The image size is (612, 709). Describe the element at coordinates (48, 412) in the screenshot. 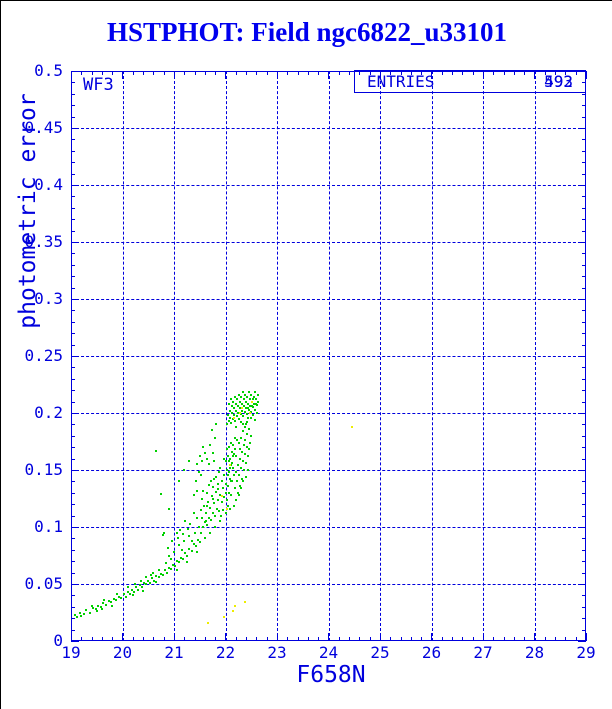

I see `y-tick-label: 0.2` at that location.